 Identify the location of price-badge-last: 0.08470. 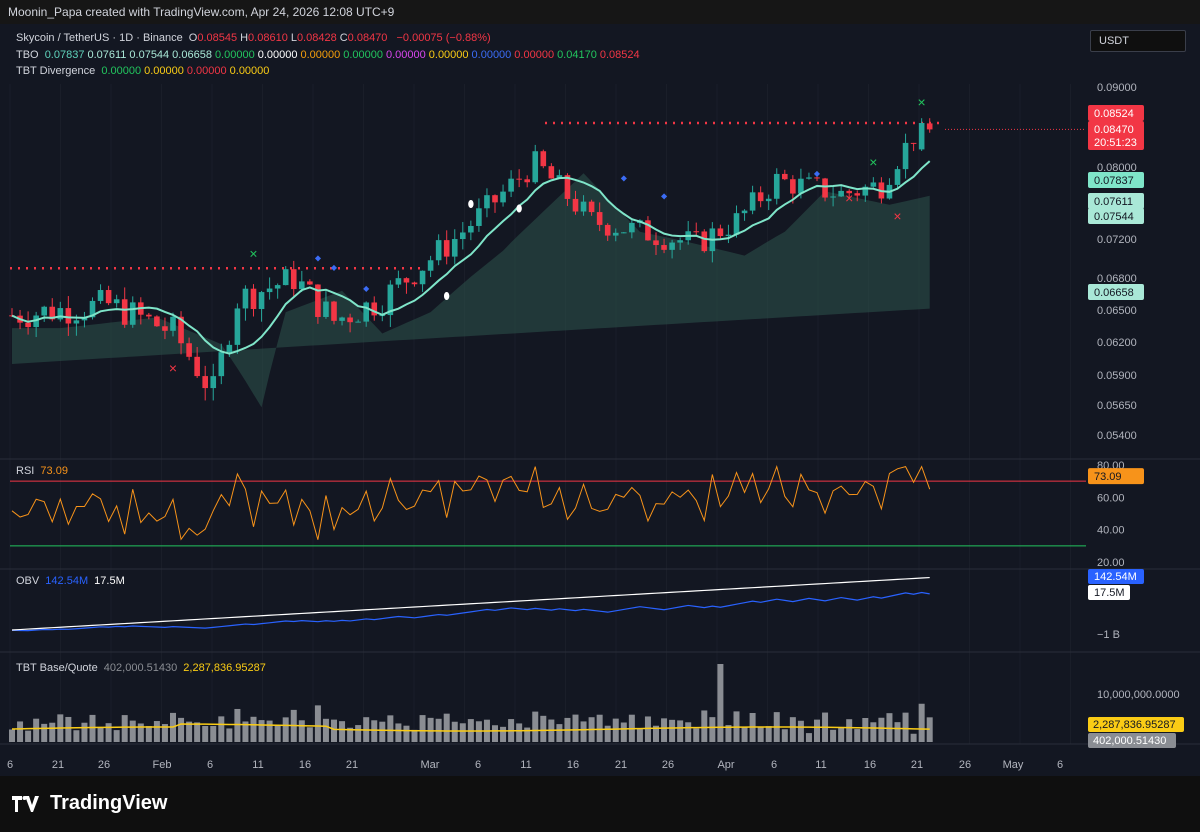
(1114, 130).